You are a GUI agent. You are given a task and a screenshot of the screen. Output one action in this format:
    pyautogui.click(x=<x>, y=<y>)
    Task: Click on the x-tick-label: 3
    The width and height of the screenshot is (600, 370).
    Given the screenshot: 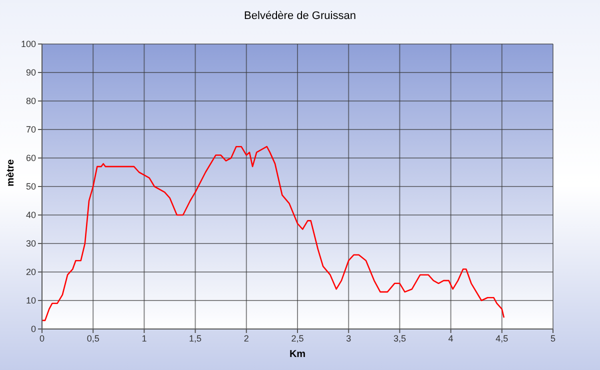 What is the action you would take?
    pyautogui.click(x=349, y=338)
    